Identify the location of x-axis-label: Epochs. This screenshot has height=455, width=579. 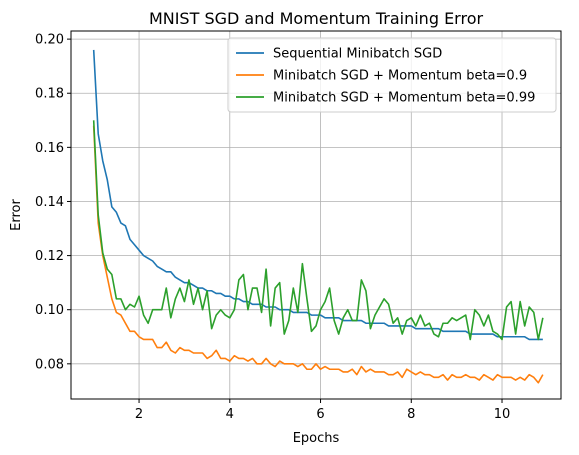
(316, 438).